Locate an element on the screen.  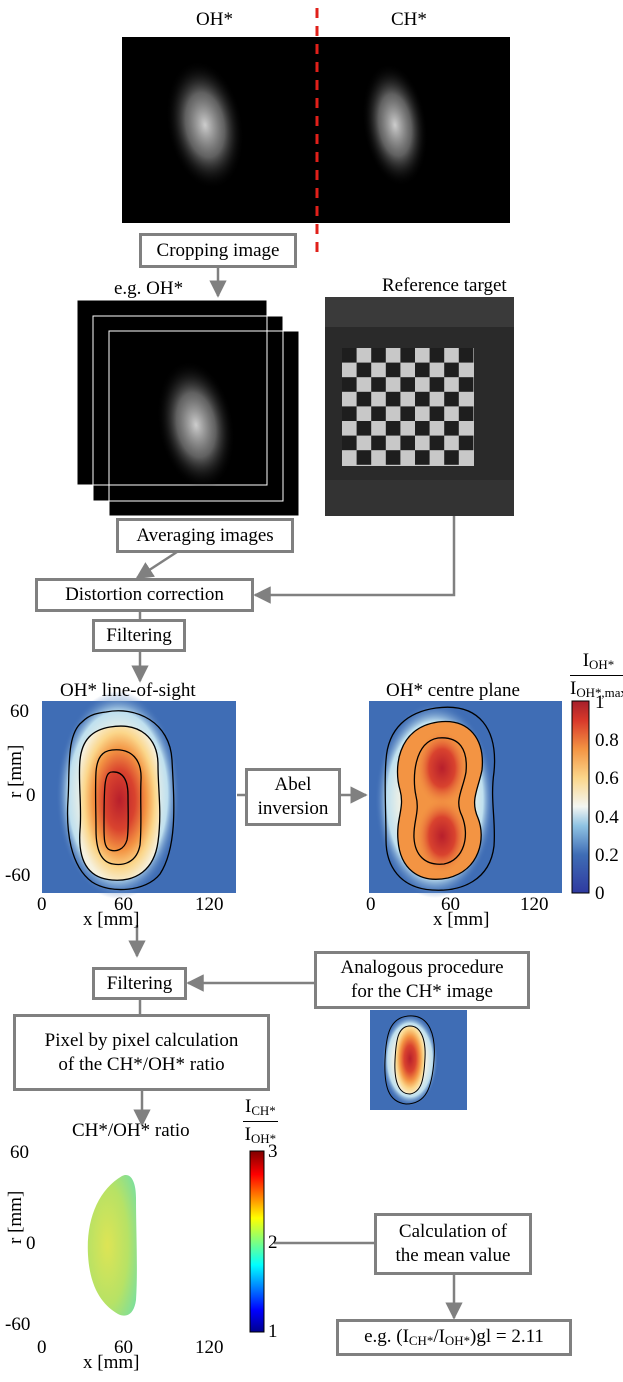
analogous-procedure-box: Analogous procedure for the CH* image is located at coordinates (422, 980).